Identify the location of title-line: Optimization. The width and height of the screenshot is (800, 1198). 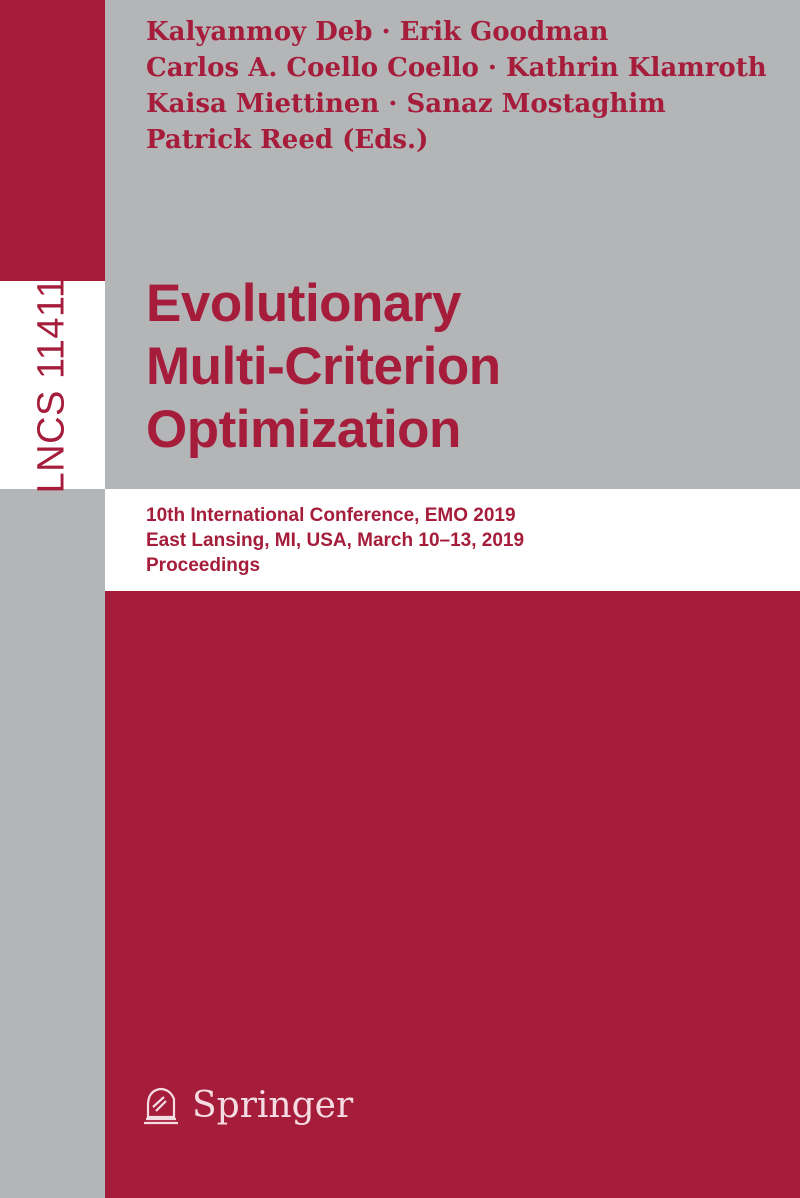
(303, 429).